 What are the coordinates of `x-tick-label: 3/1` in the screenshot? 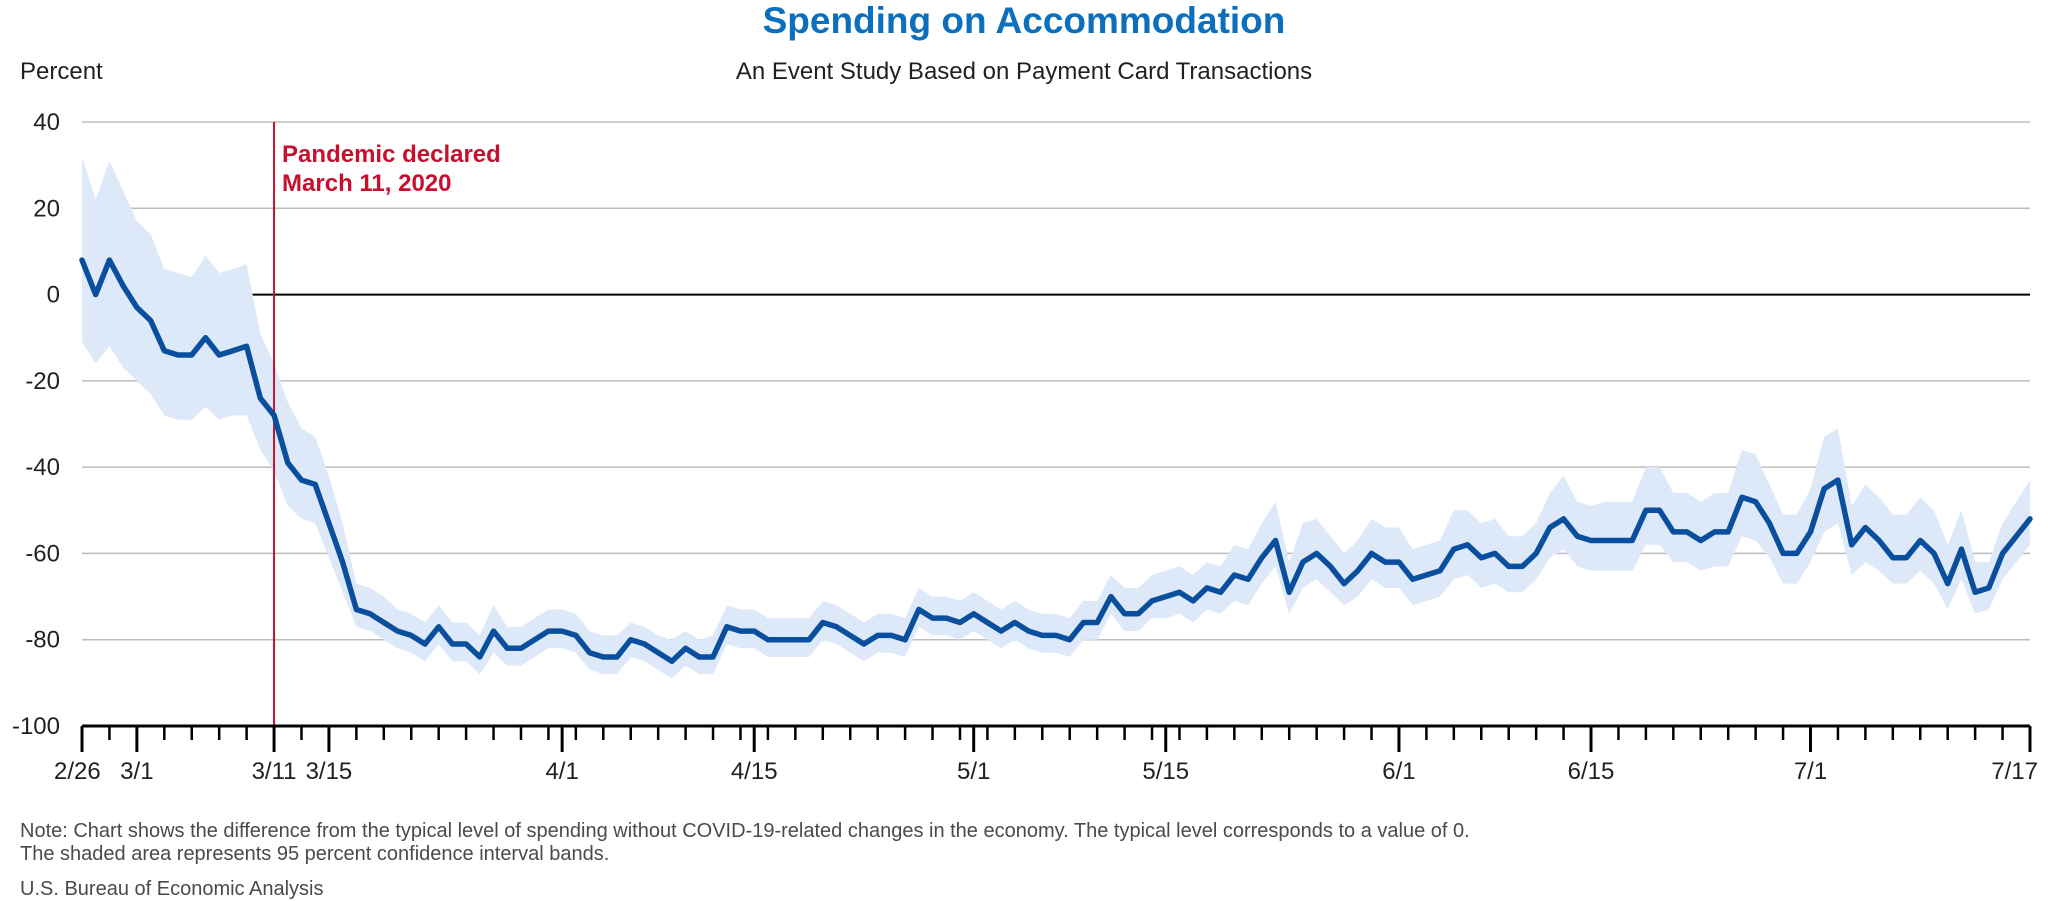 It's located at (136, 771).